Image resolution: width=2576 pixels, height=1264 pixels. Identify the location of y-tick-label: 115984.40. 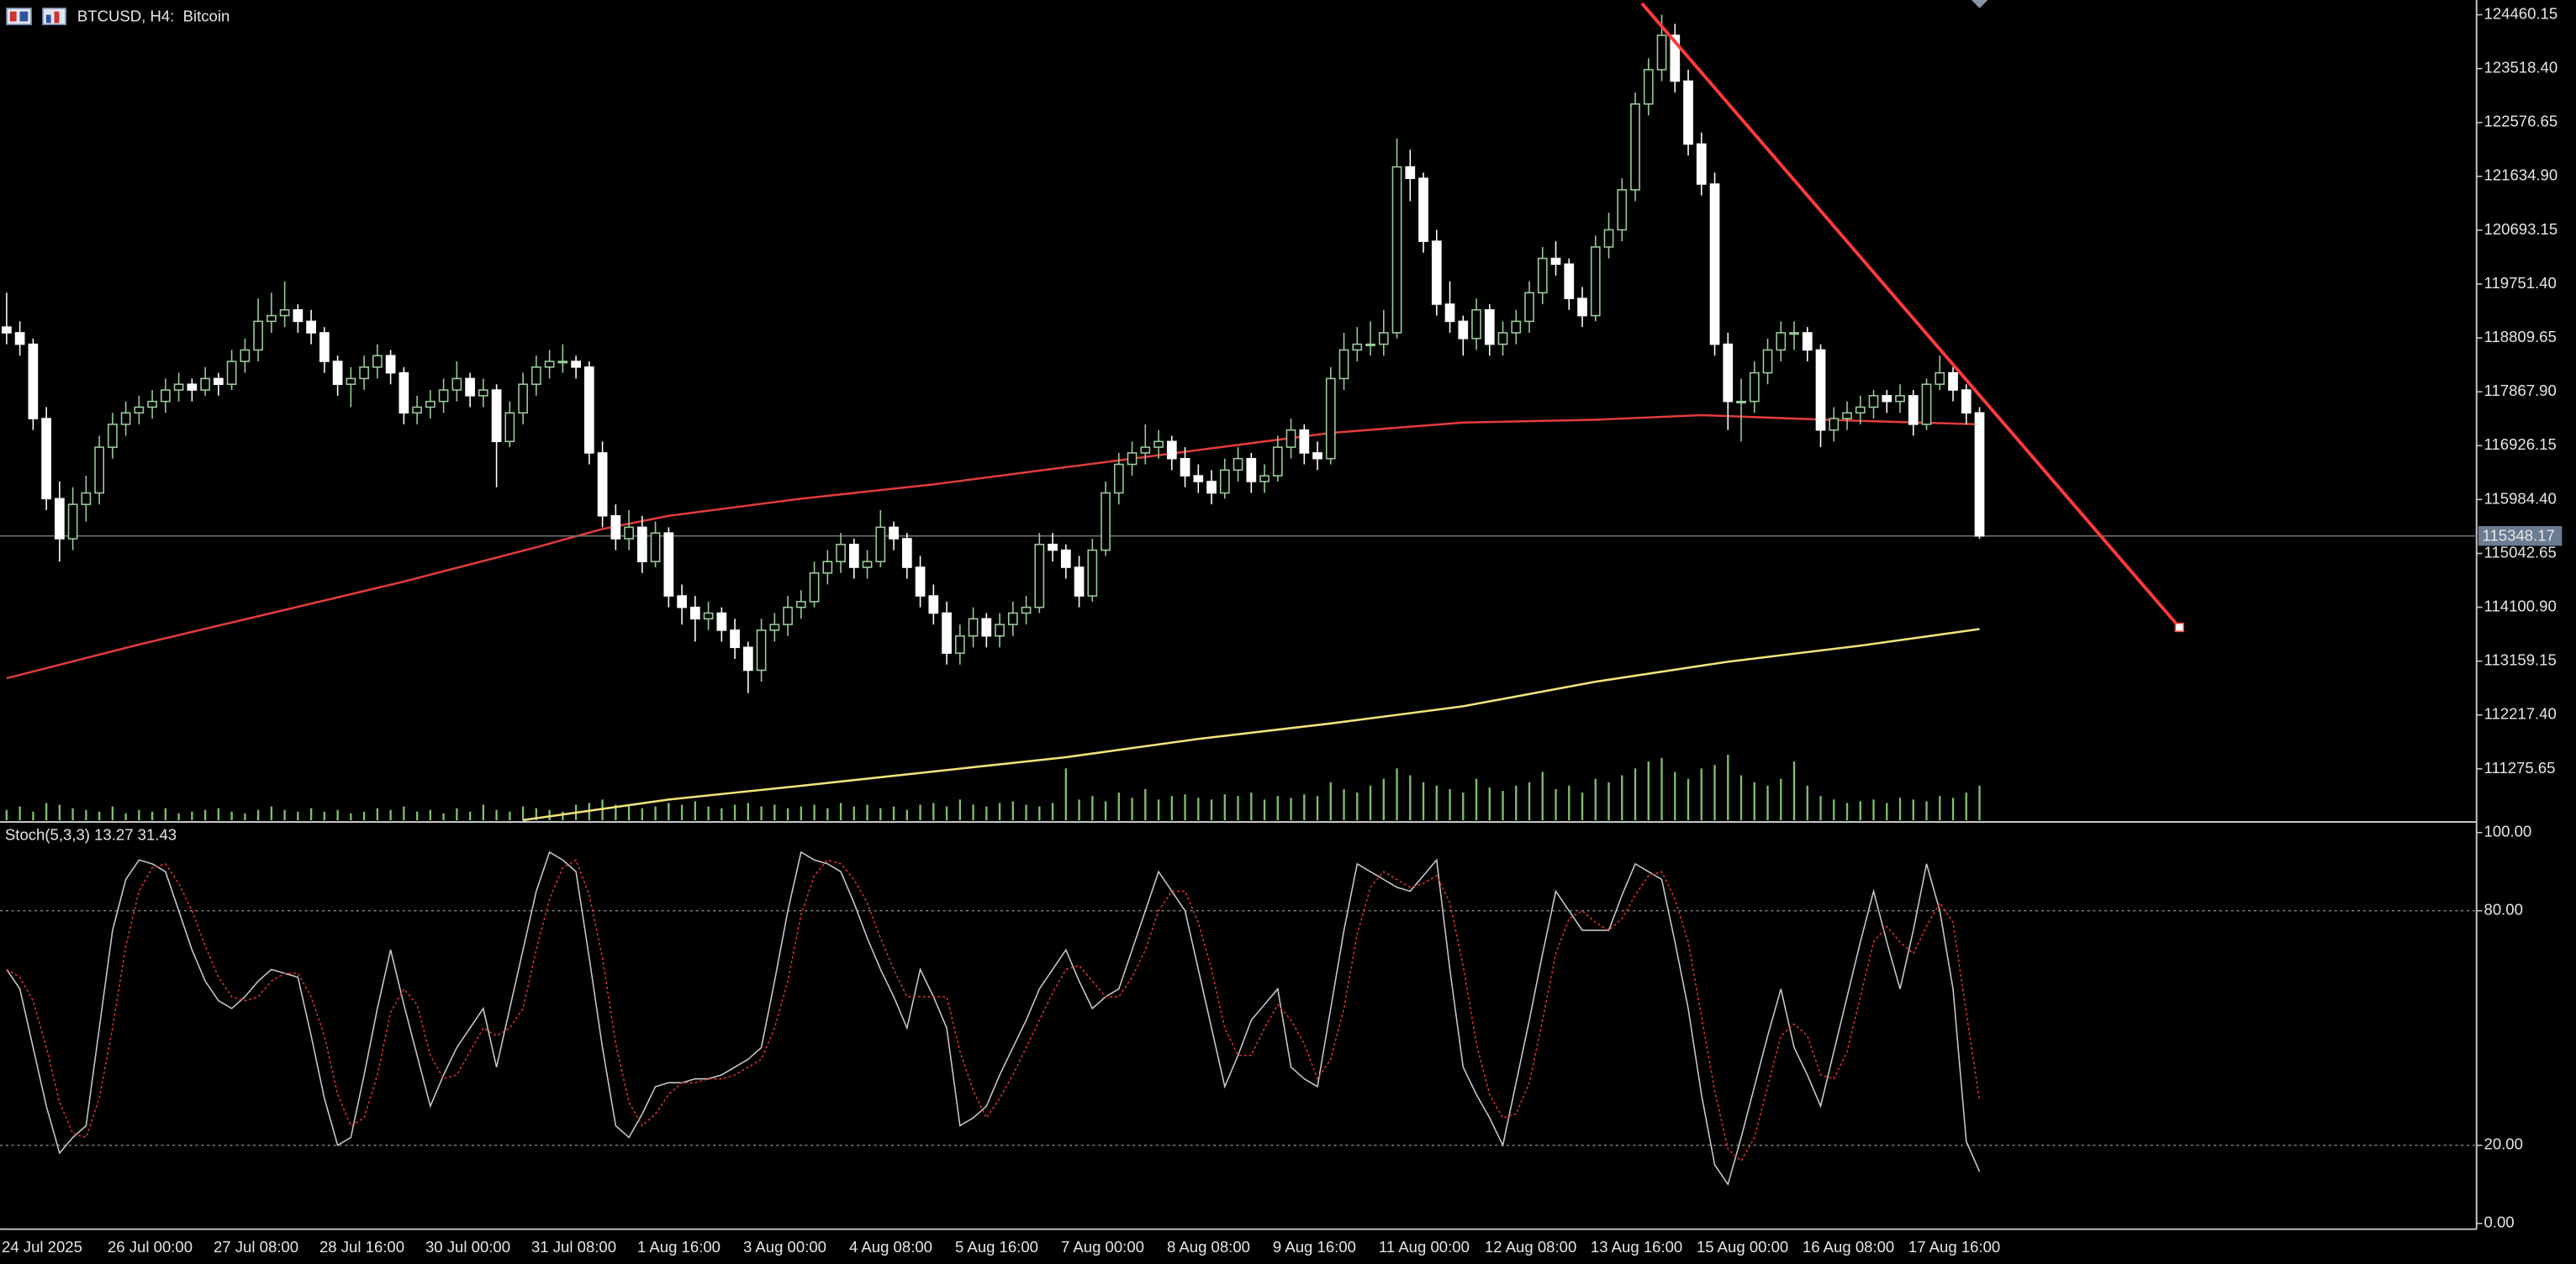
(2520, 498).